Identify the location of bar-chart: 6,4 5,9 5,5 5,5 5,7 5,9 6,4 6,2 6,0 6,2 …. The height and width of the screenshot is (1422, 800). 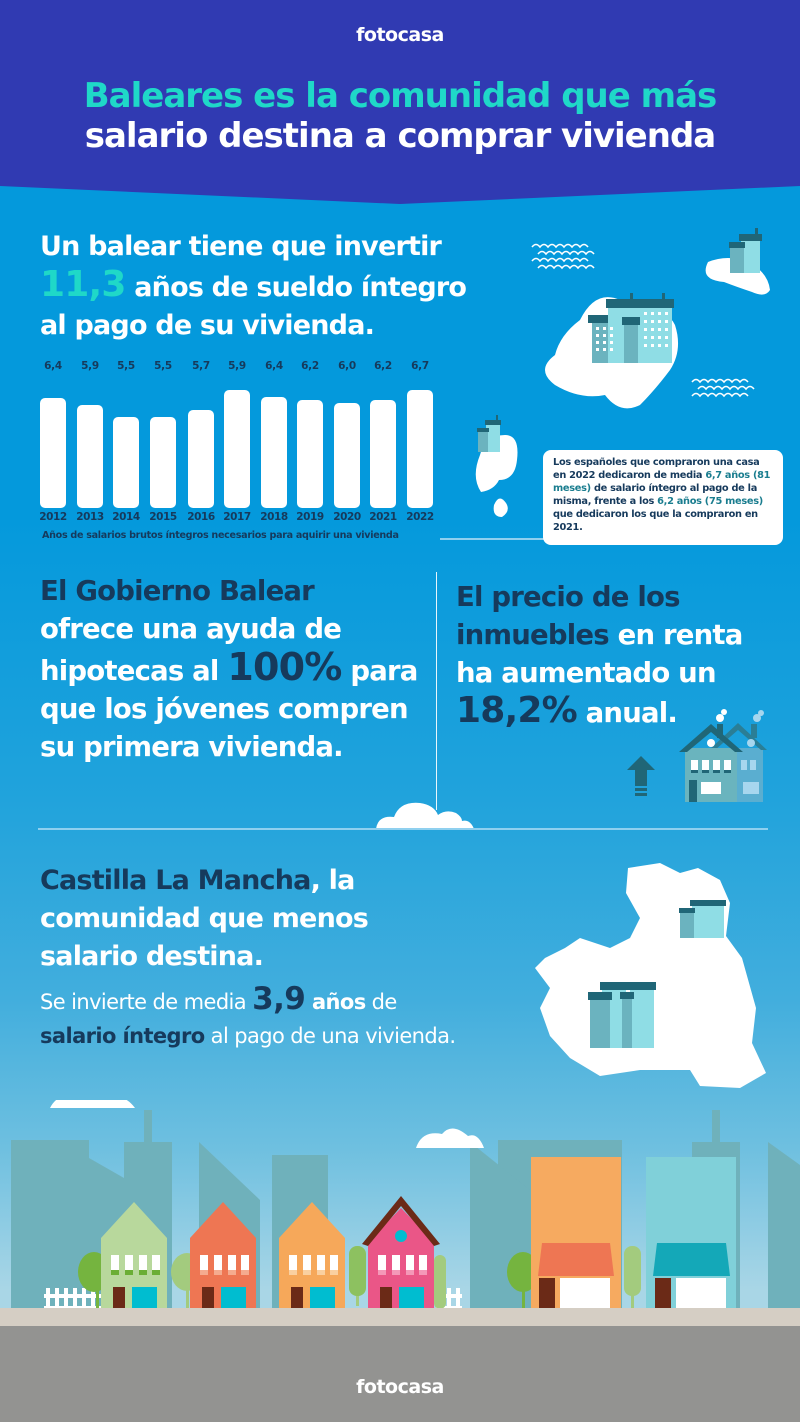
(238, 455).